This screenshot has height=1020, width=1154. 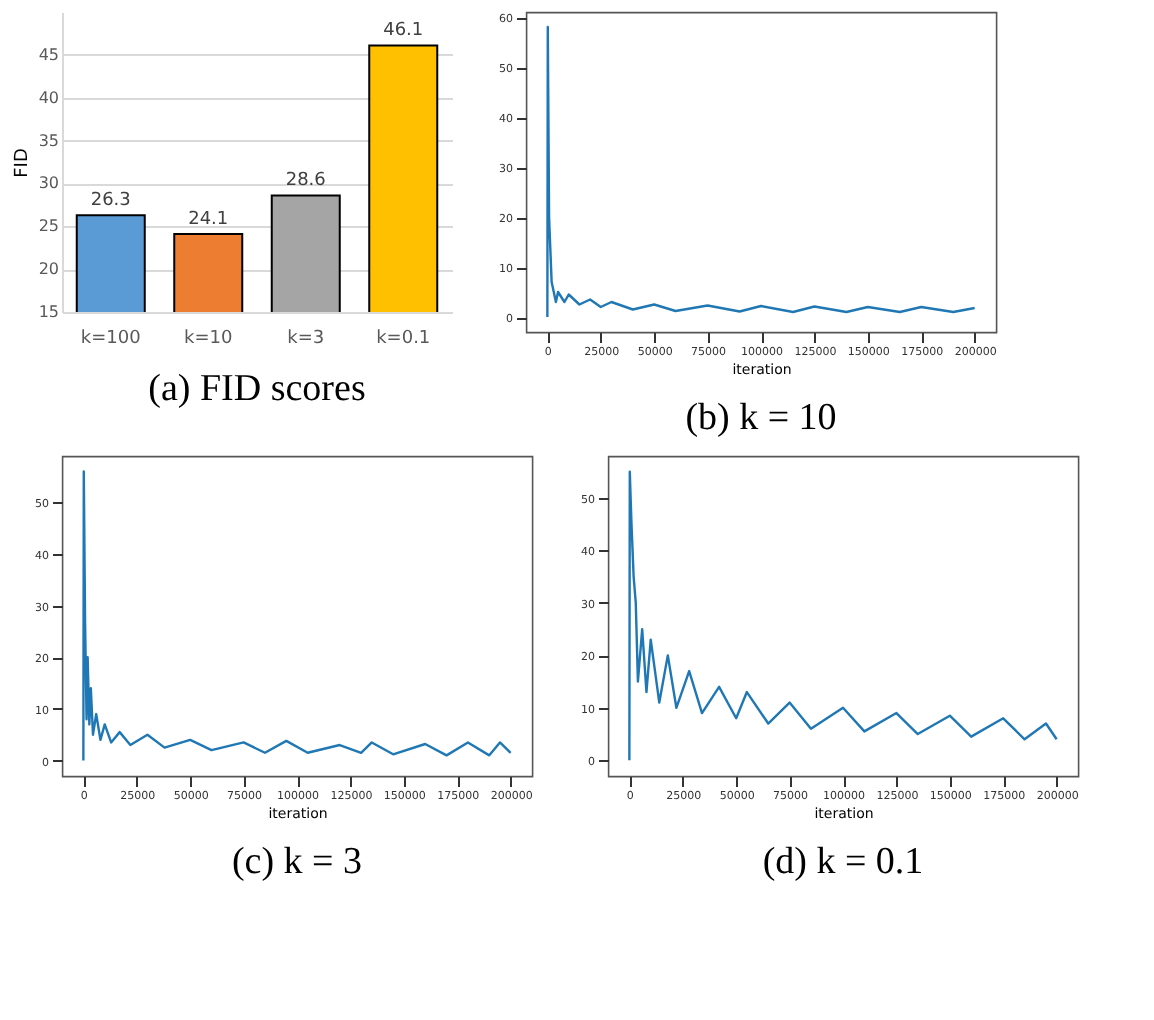 What do you see at coordinates (111, 339) in the screenshot?
I see `x-tick-label: k=100` at bounding box center [111, 339].